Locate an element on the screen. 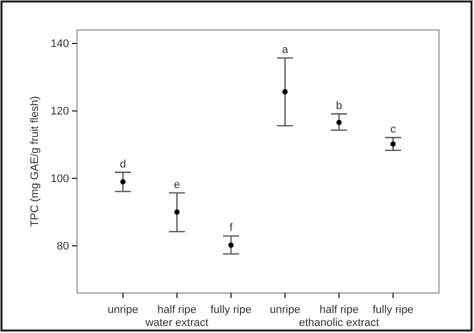 This screenshot has width=474, height=333. y-tick-label: 80 is located at coordinates (62, 246).